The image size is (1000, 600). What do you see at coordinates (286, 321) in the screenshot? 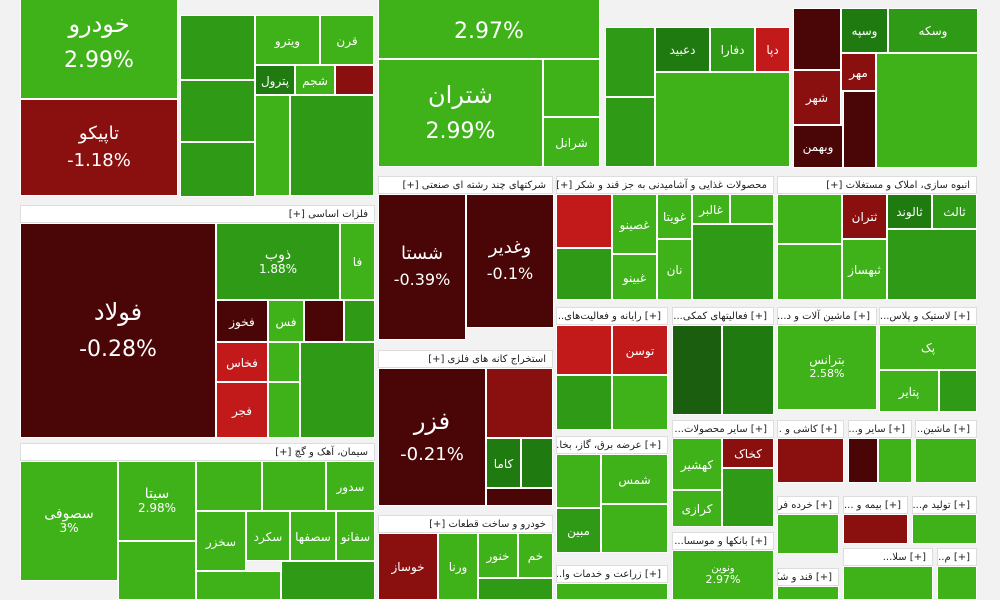
I see `tile-fas: فس` at bounding box center [286, 321].